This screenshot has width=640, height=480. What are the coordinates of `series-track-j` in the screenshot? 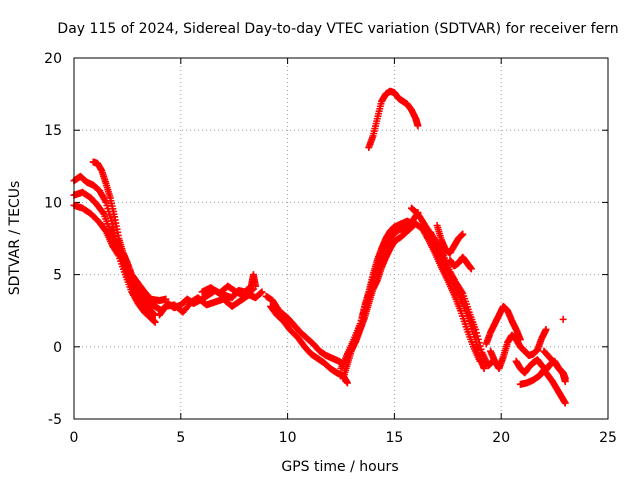 It's located at (378, 300).